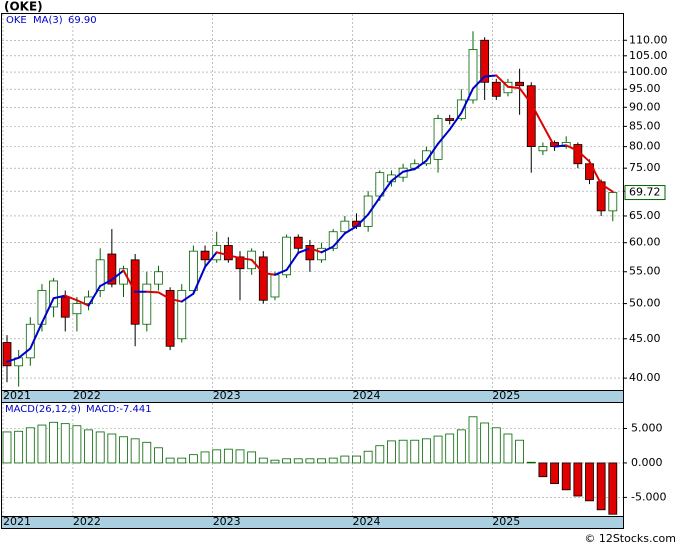 The image size is (680, 546). Describe the element at coordinates (16, 20) in the screenshot. I see `symbol-label: OKE` at that location.